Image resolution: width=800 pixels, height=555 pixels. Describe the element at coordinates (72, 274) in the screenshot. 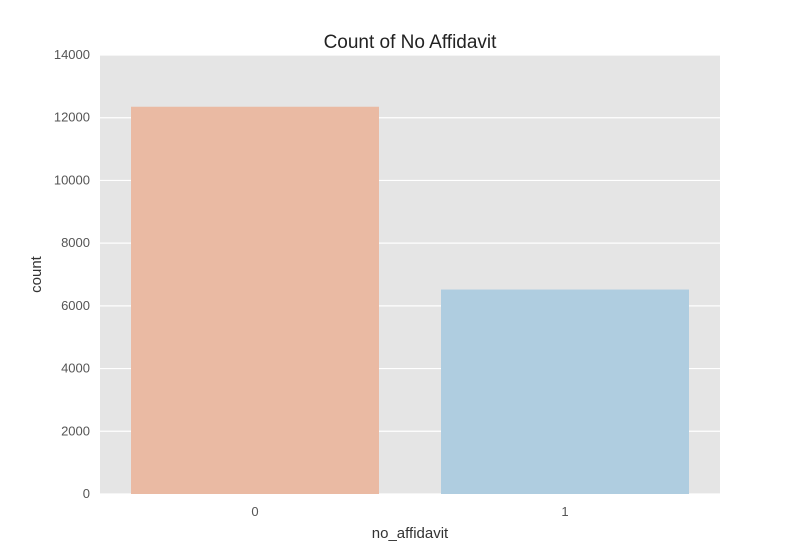

I see `y-axis-ticks: 0 2000 4000 6000 8000 10000 12000 14000` at that location.